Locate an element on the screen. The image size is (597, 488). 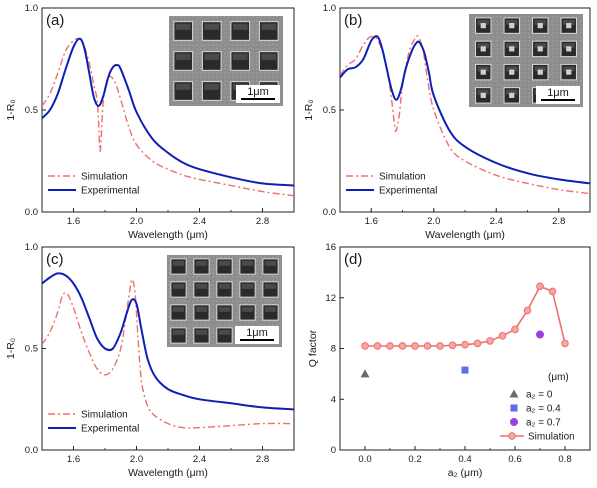
panel-c-ytick-label: 1.0 is located at coordinates (31, 247).